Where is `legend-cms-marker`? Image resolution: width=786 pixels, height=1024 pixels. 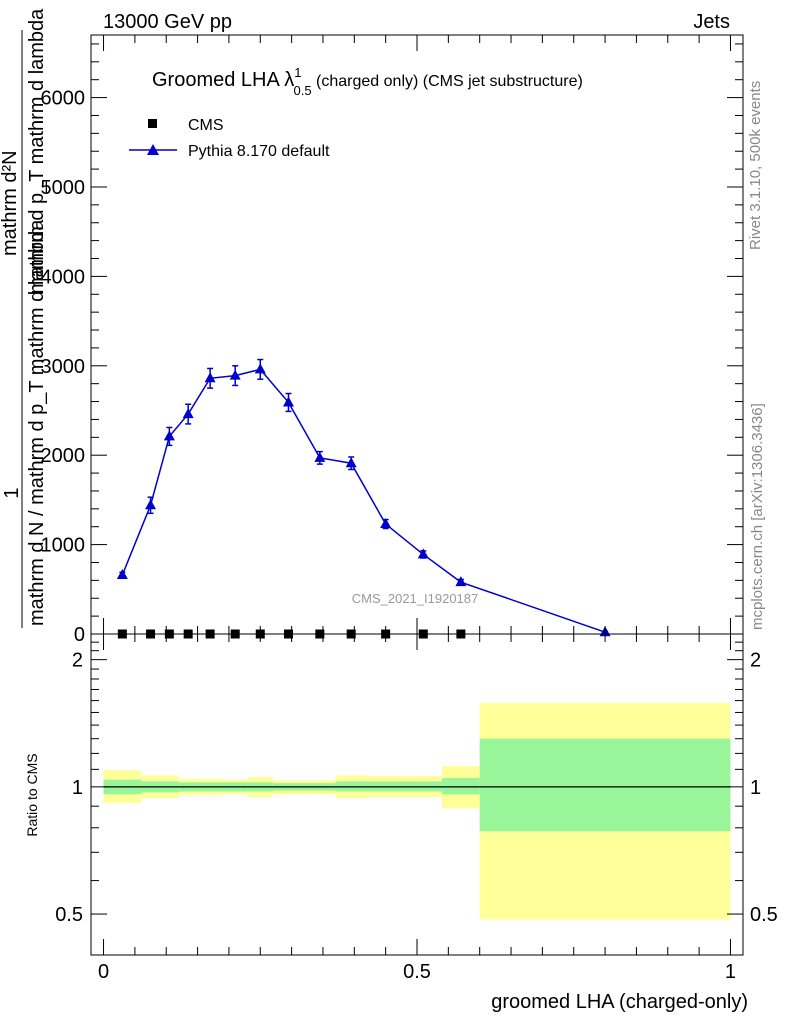 legend-cms-marker is located at coordinates (152, 123).